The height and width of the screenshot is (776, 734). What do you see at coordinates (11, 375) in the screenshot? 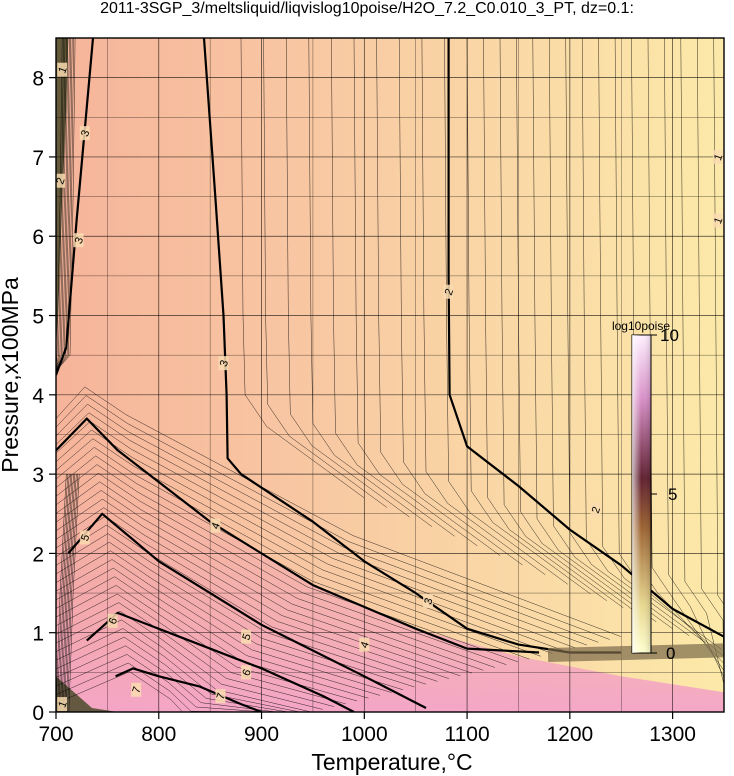
I see `y-axis-label: Pressure,x100MPa` at bounding box center [11, 375].